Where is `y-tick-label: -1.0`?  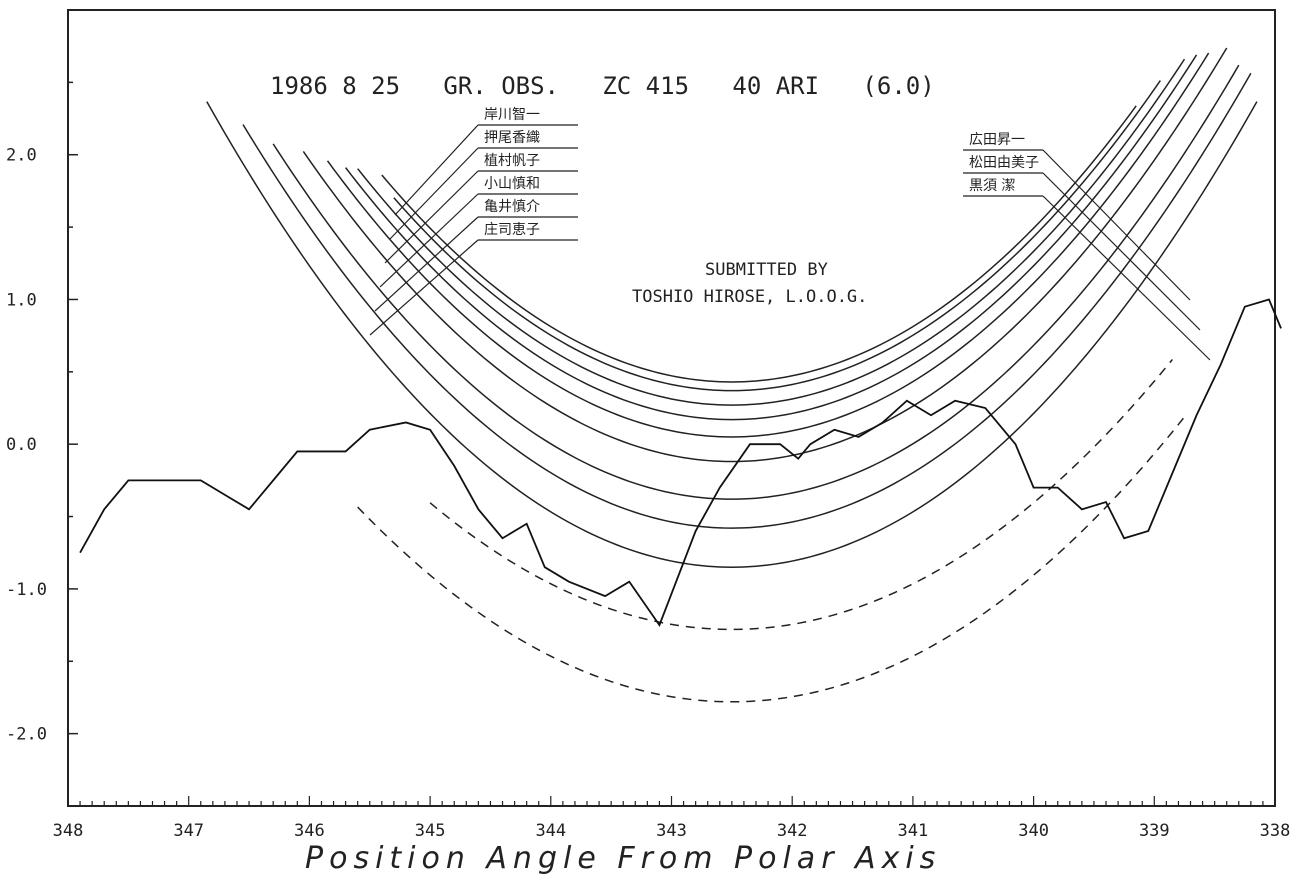
y-tick-label: -1.0 is located at coordinates (26, 590).